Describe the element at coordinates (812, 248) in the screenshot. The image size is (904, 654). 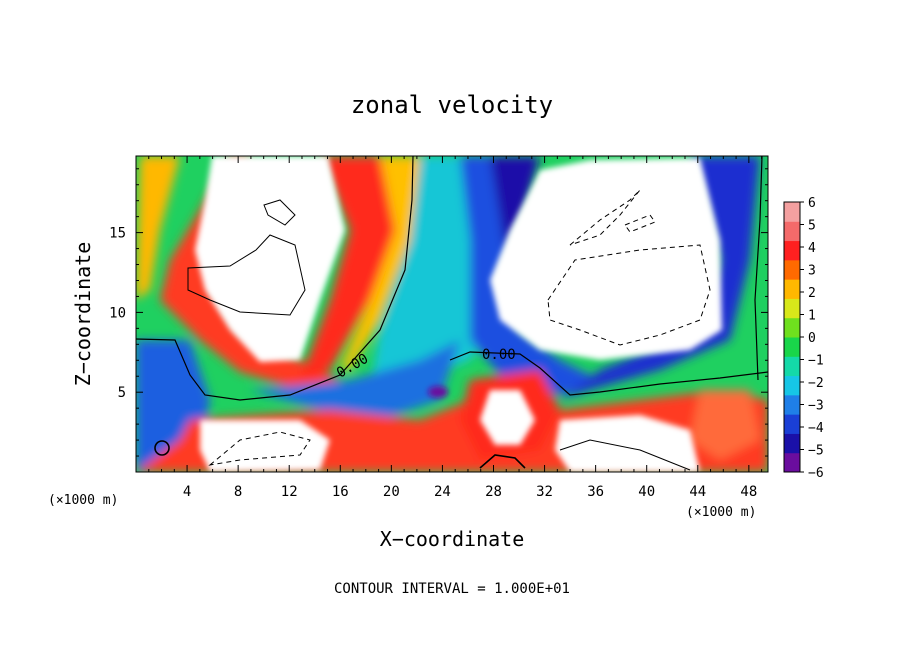
I see `colorbar-tick-label: 4` at that location.